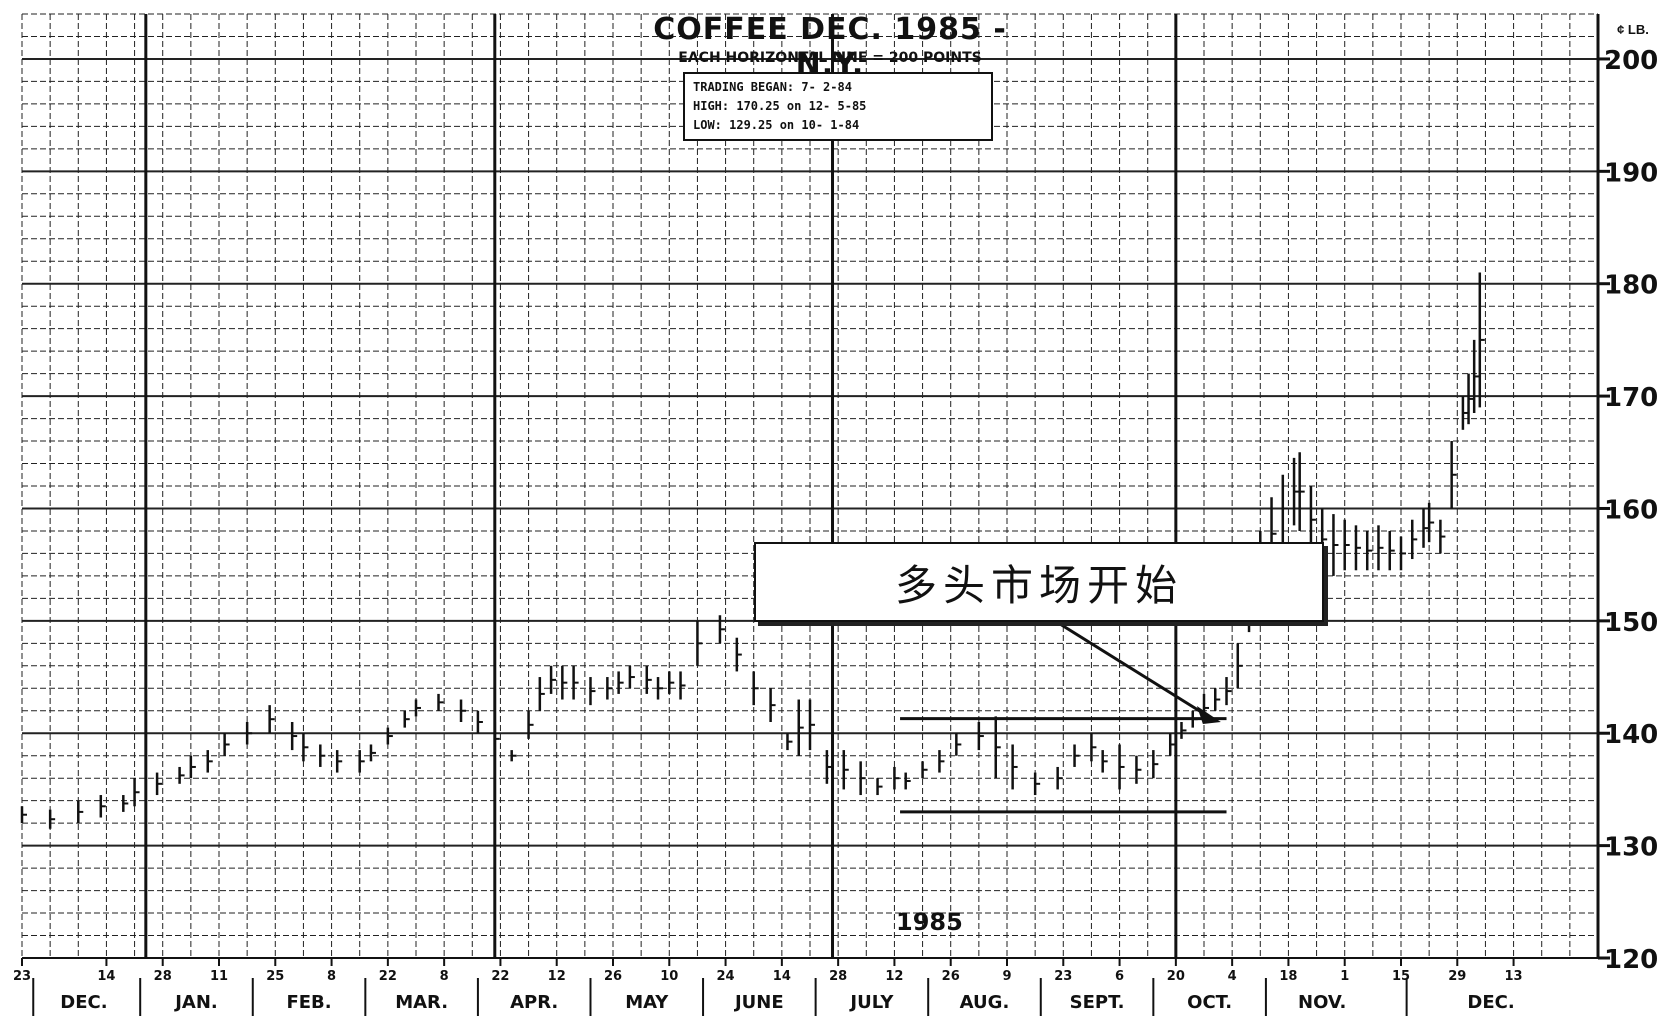 This screenshot has width=1660, height=1028. What do you see at coordinates (830, 47) in the screenshot?
I see `chart-title: COFFEE DEC. 1985 - N.Y.` at bounding box center [830, 47].